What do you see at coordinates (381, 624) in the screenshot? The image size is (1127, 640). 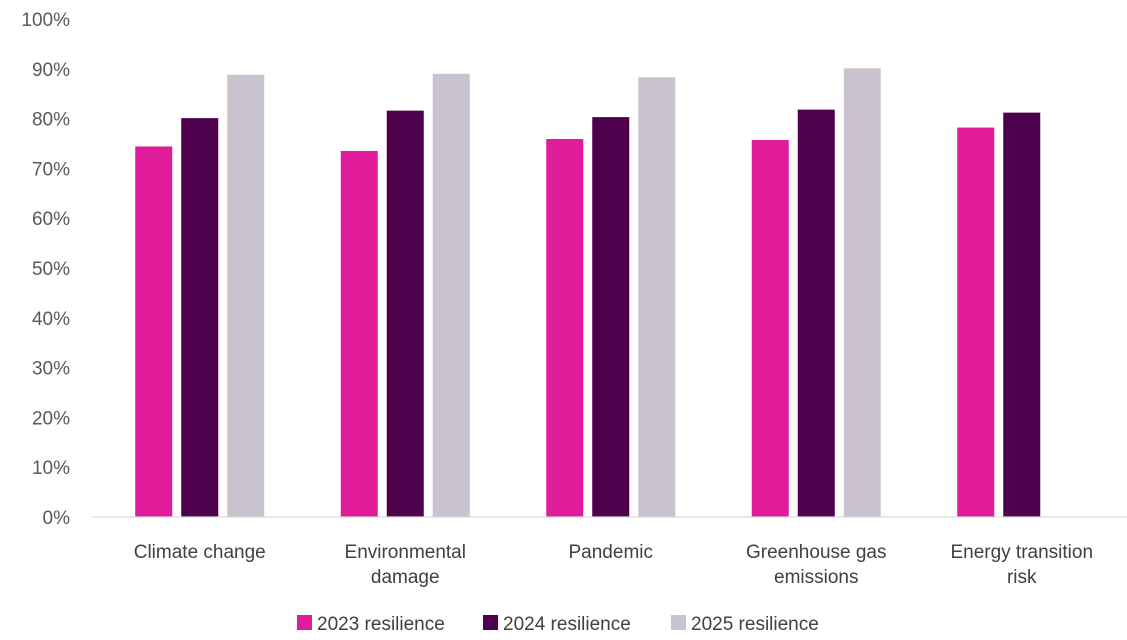 I see `legend-label: 2023 resilience` at bounding box center [381, 624].